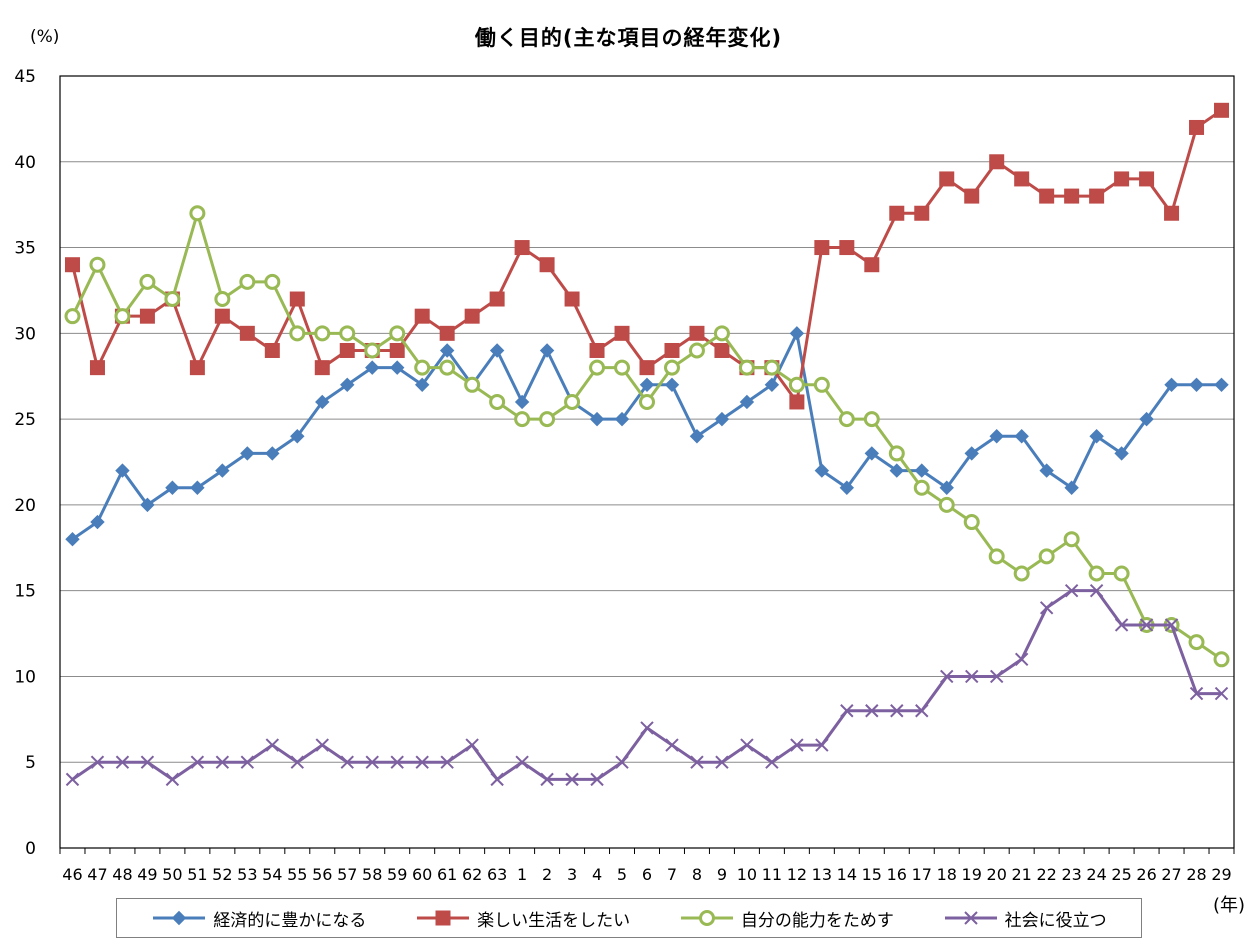  Describe the element at coordinates (872, 874) in the screenshot. I see `x-tick-label: 15` at that location.